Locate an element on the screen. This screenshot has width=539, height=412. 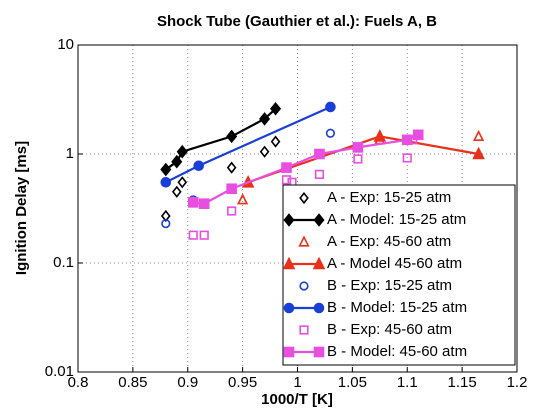
legend-label: B - Exp: 45-60 atm is located at coordinates (389, 329).